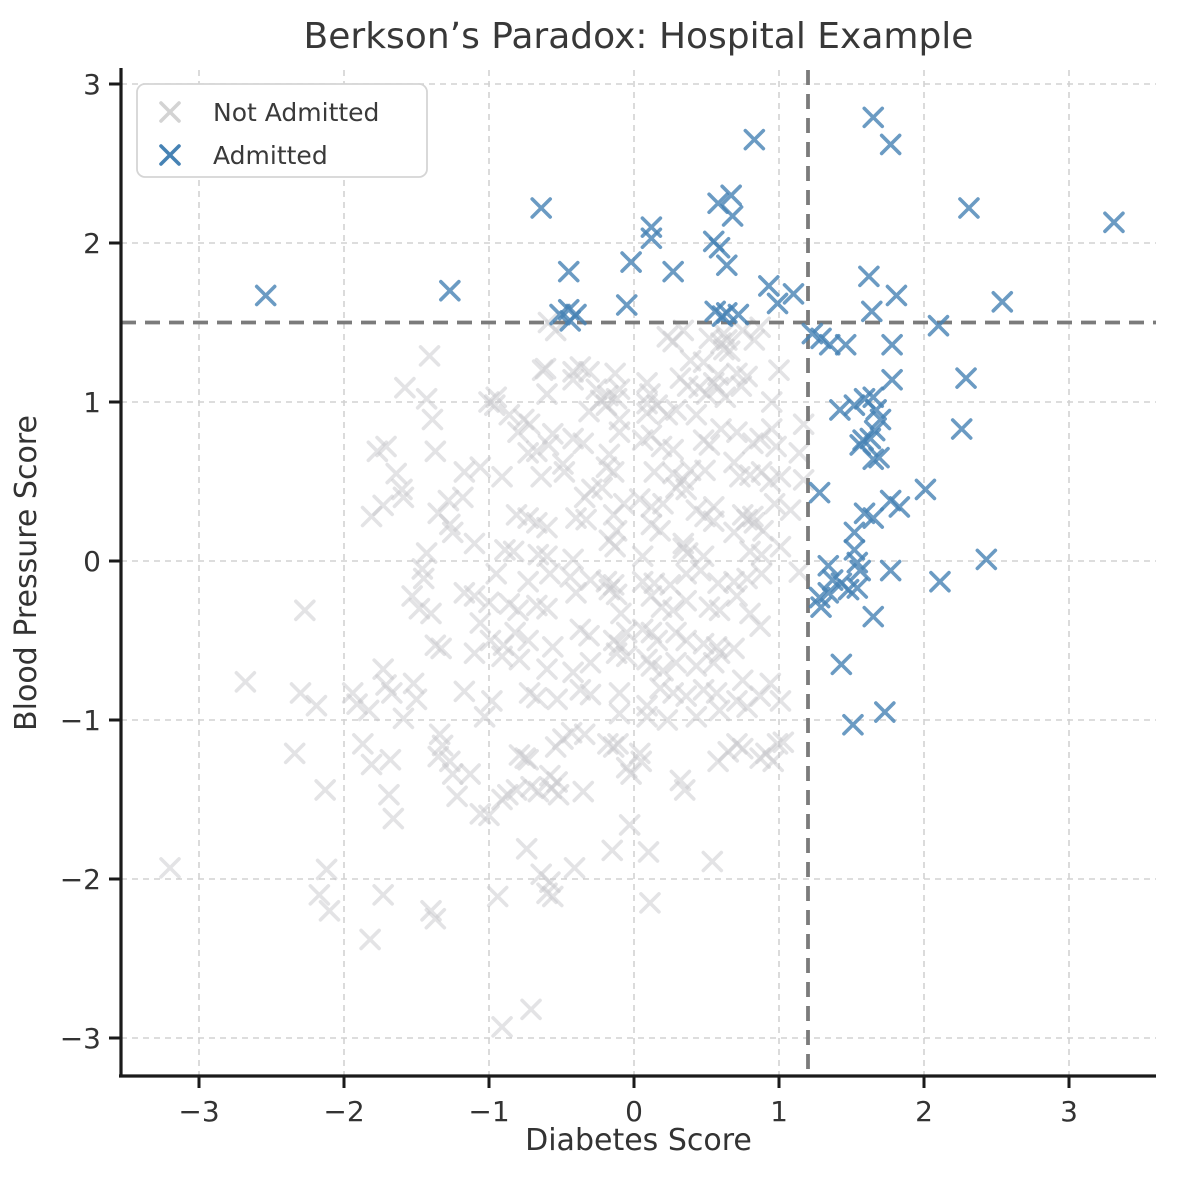 This screenshot has height=1180, width=1180. Describe the element at coordinates (170, 155) in the screenshot. I see `legend-marker-x-icon` at that location.